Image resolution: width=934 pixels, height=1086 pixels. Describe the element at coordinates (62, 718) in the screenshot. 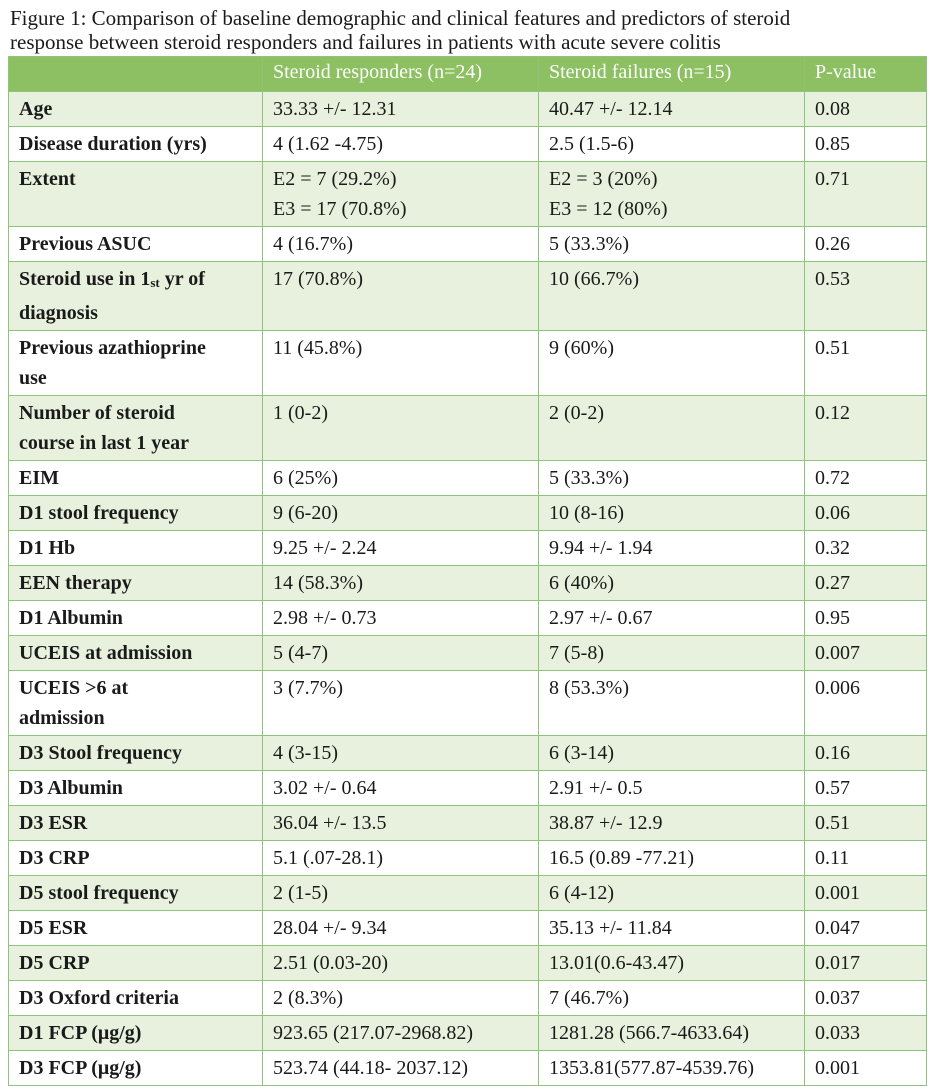

I see `feature-cell-line: admission` at that location.